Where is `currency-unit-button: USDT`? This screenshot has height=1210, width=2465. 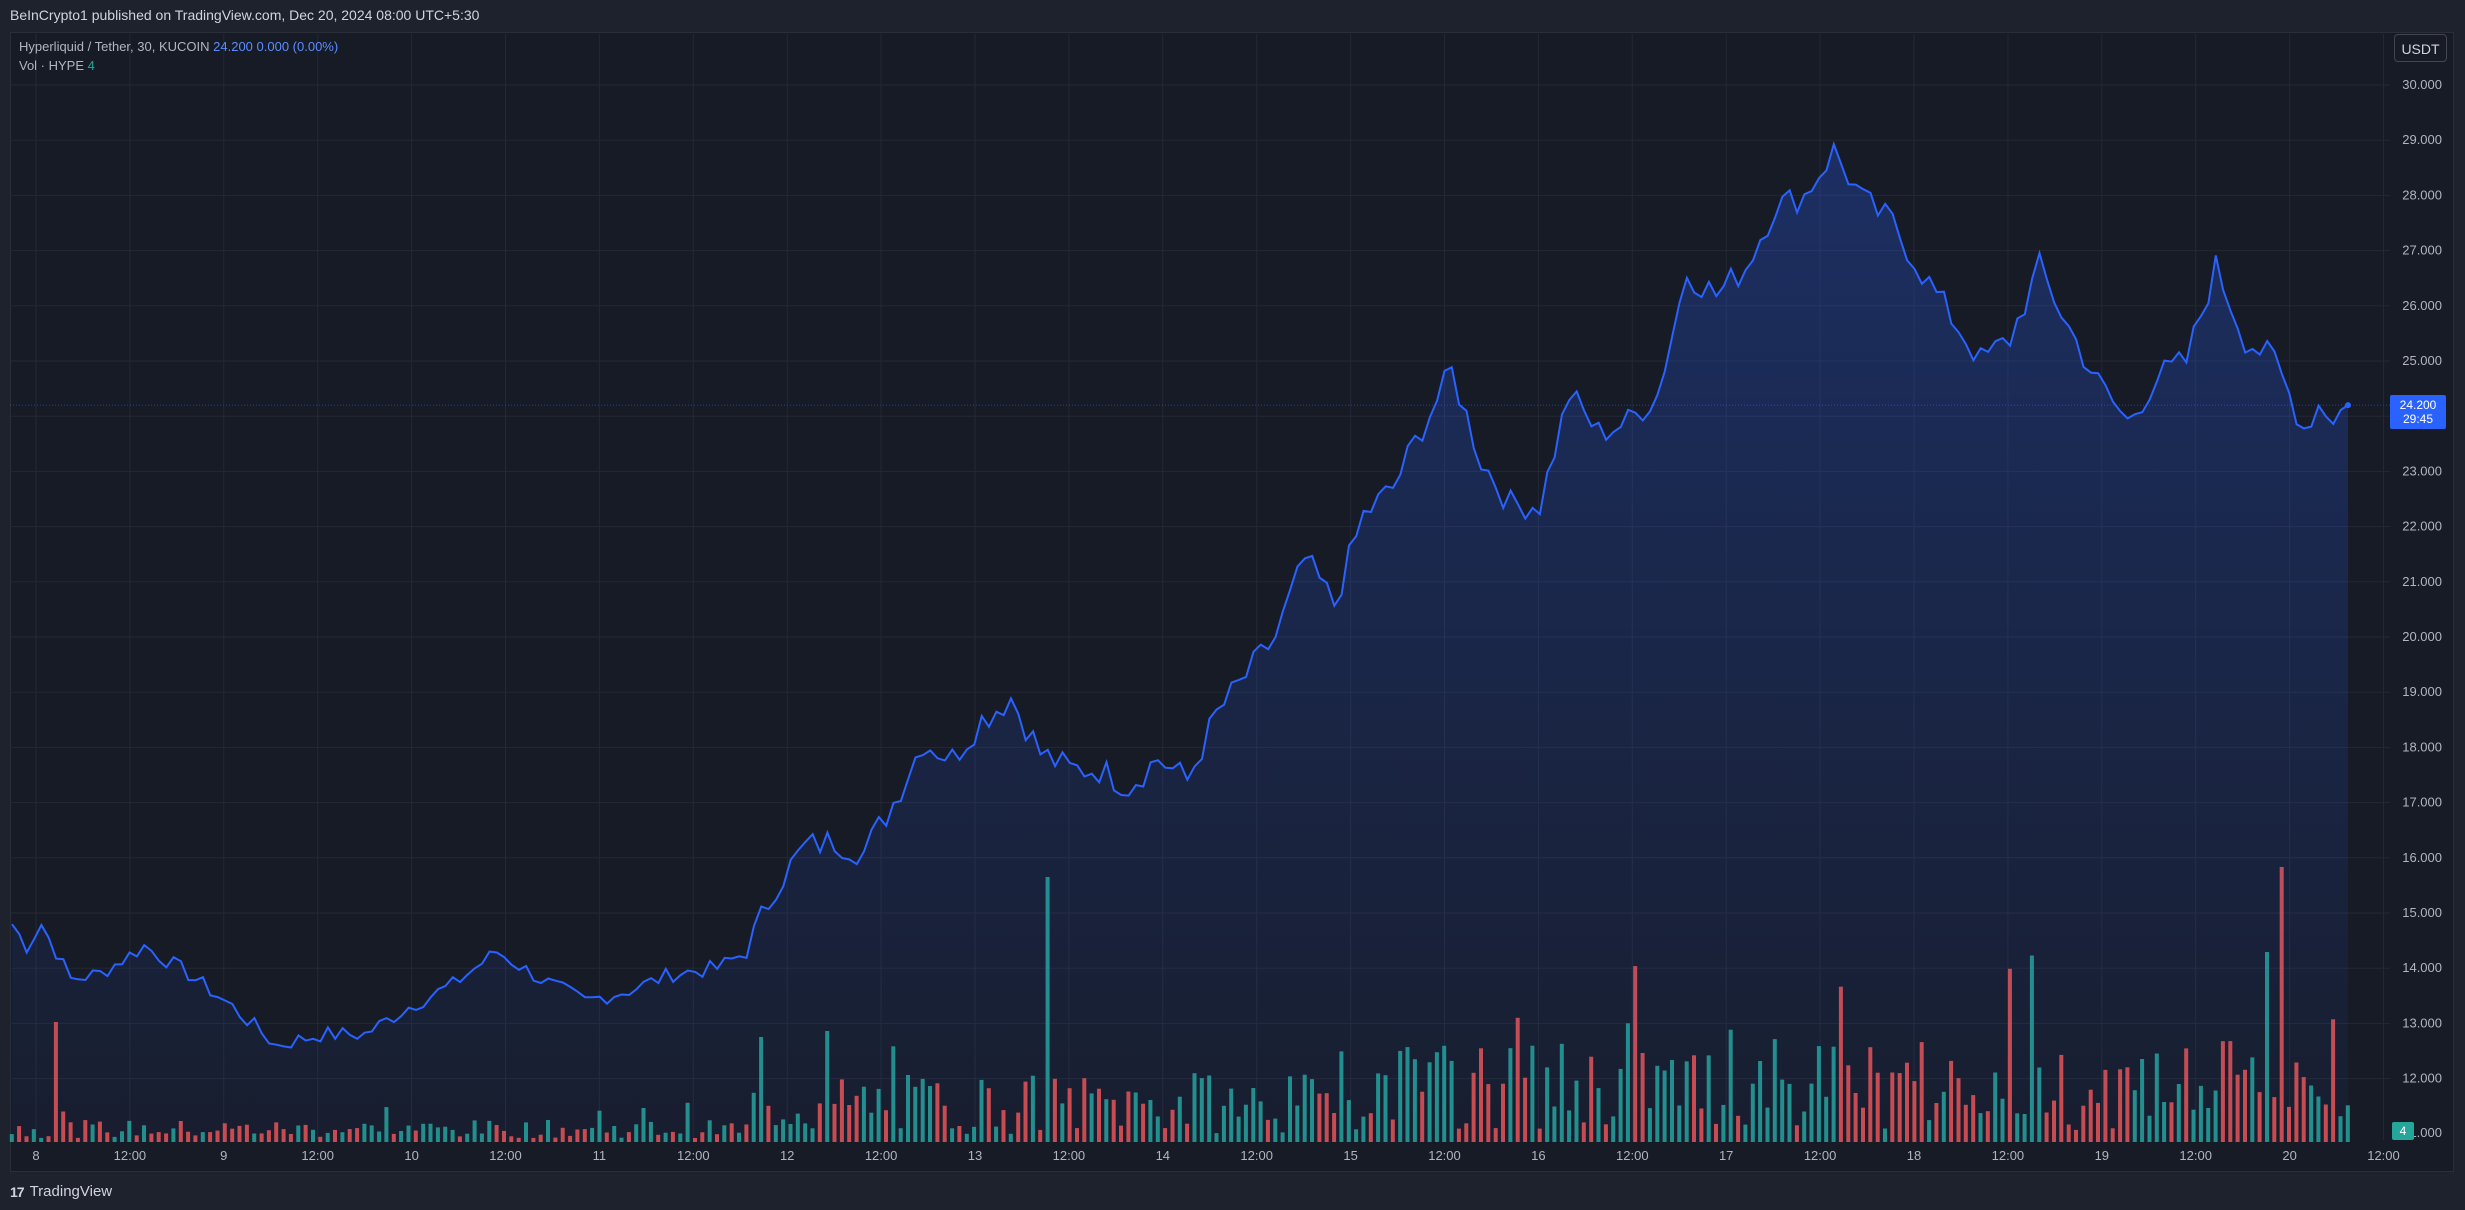 currency-unit-button: USDT is located at coordinates (2420, 48).